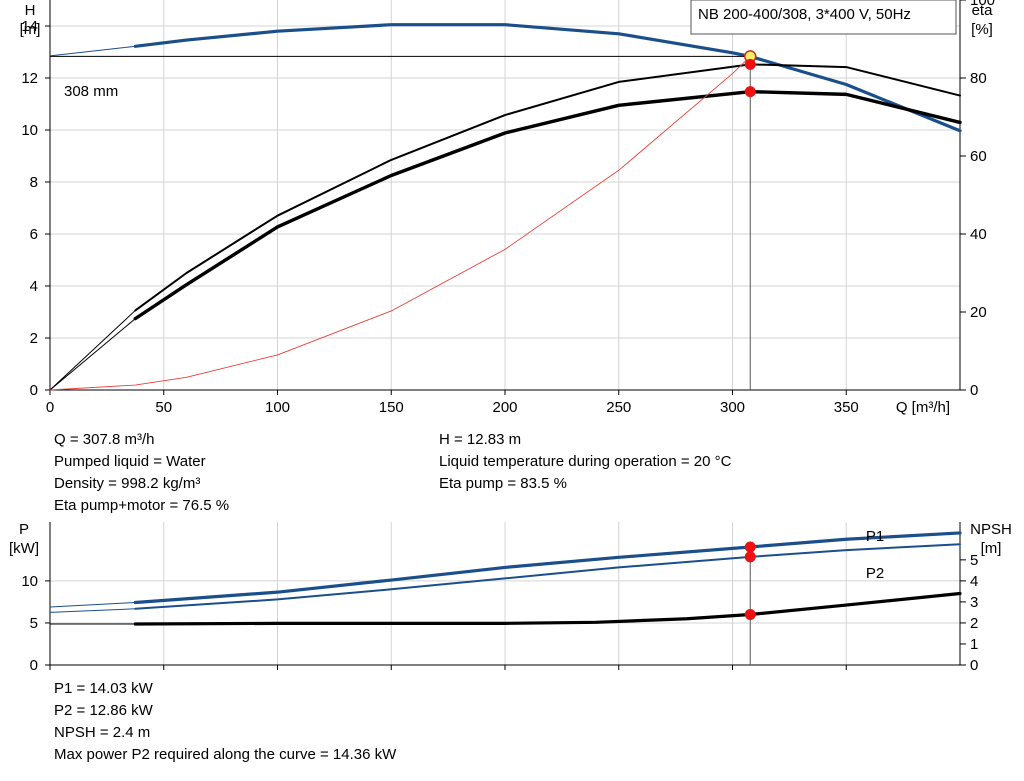  Describe the element at coordinates (547, 576) in the screenshot. I see `series-p2` at that location.